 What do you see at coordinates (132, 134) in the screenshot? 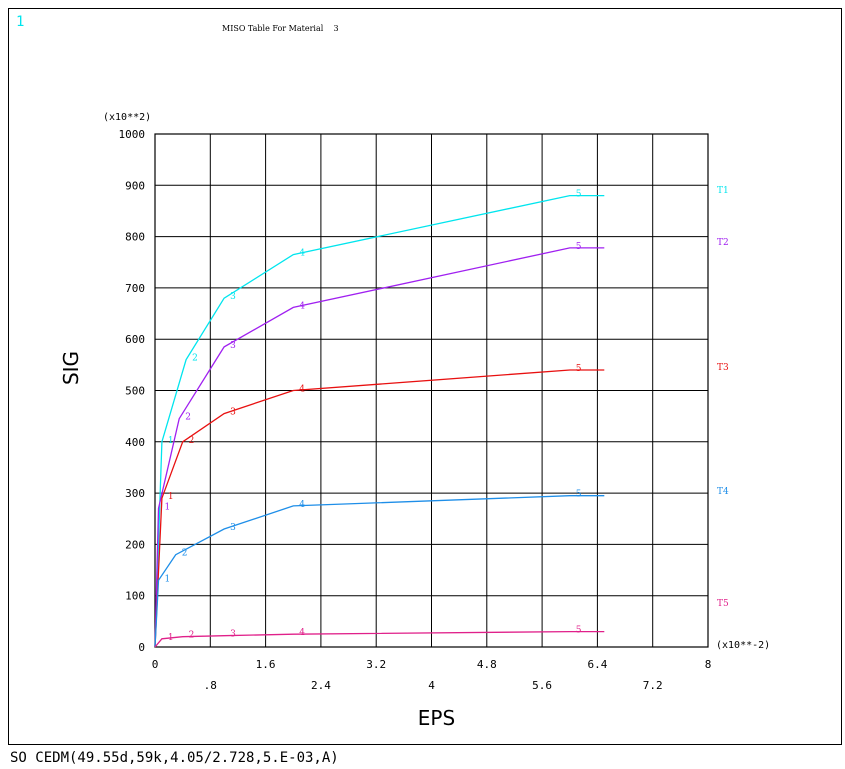
I see `y-tick-label: 1000` at bounding box center [132, 134].